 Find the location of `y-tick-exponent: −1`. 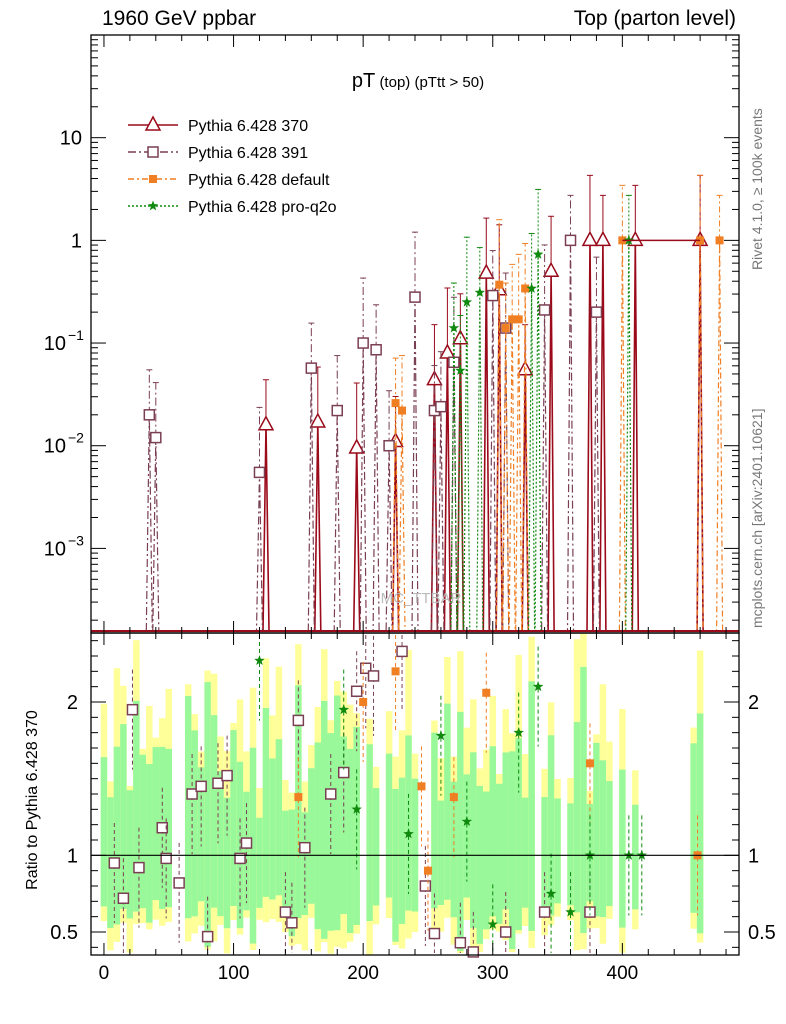

y-tick-exponent: −1 is located at coordinates (76, 335).